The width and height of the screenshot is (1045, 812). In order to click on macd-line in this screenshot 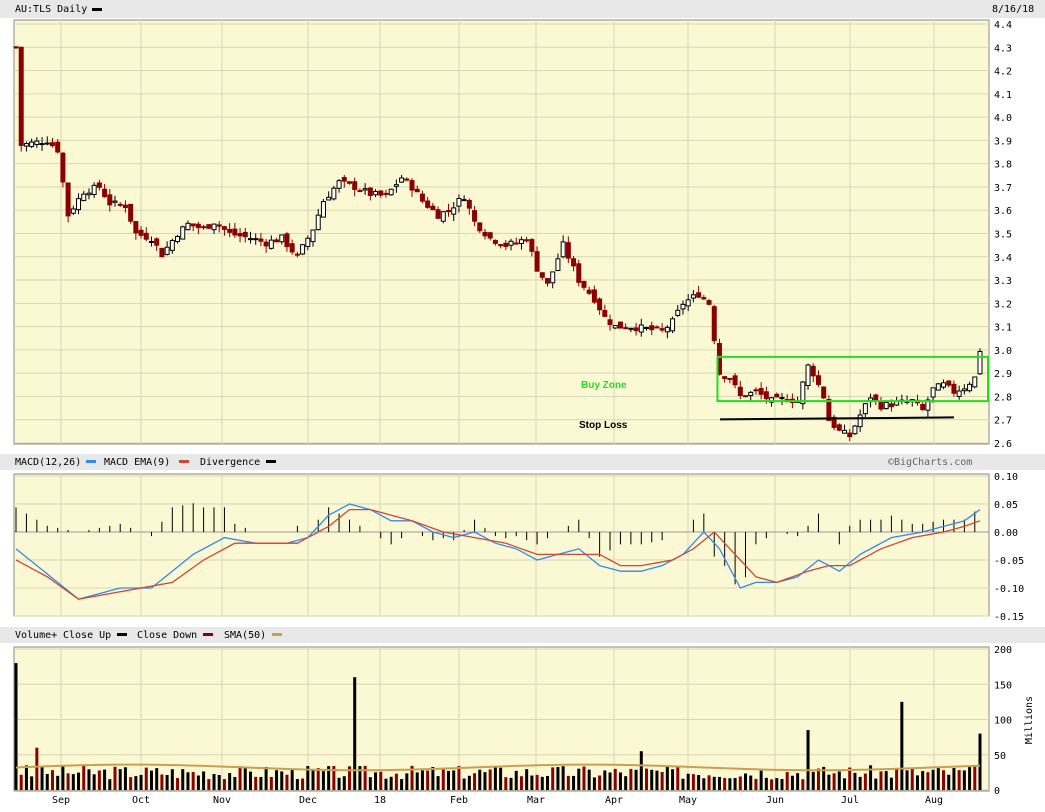, I will do `click(498, 551)`.